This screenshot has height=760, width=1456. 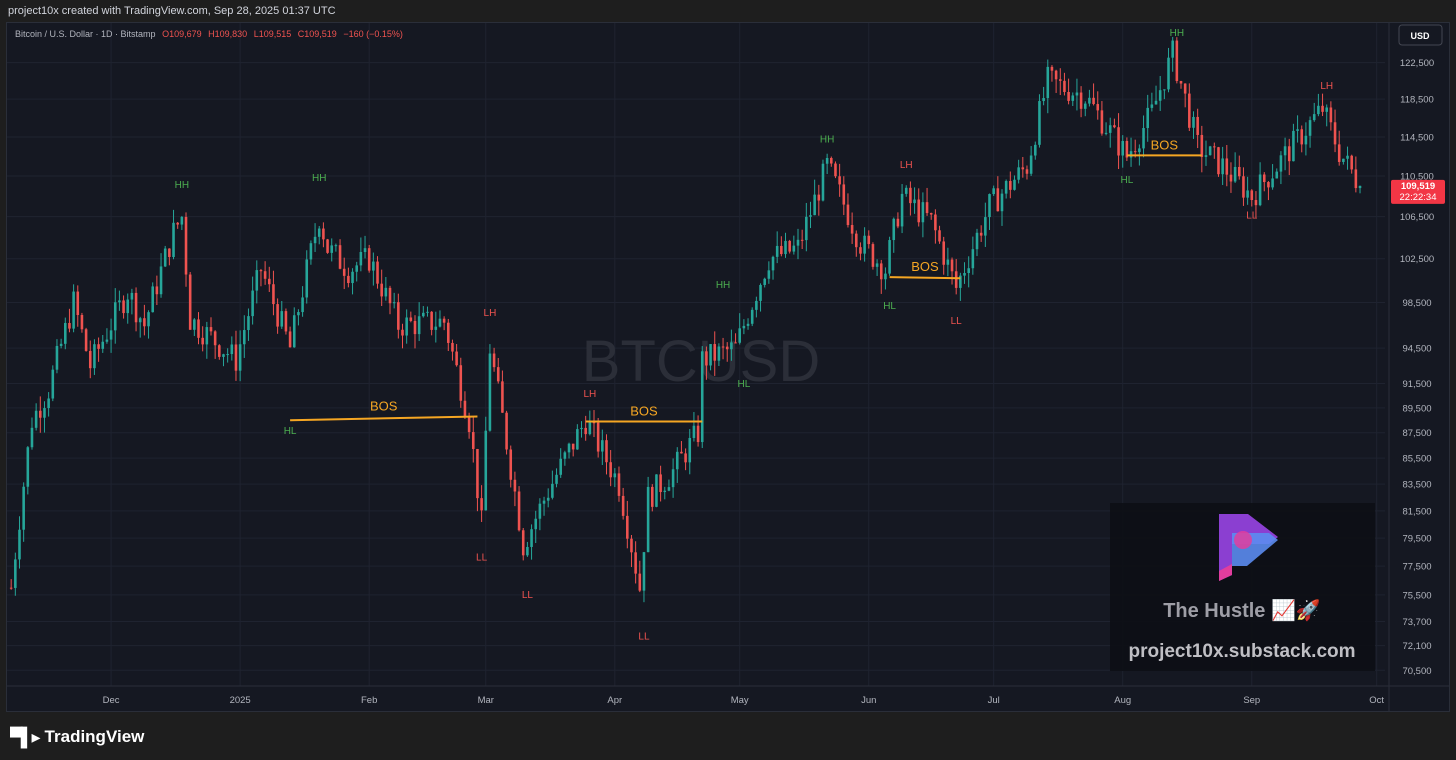 What do you see at coordinates (994, 700) in the screenshot?
I see `x-tick-label: Jul` at bounding box center [994, 700].